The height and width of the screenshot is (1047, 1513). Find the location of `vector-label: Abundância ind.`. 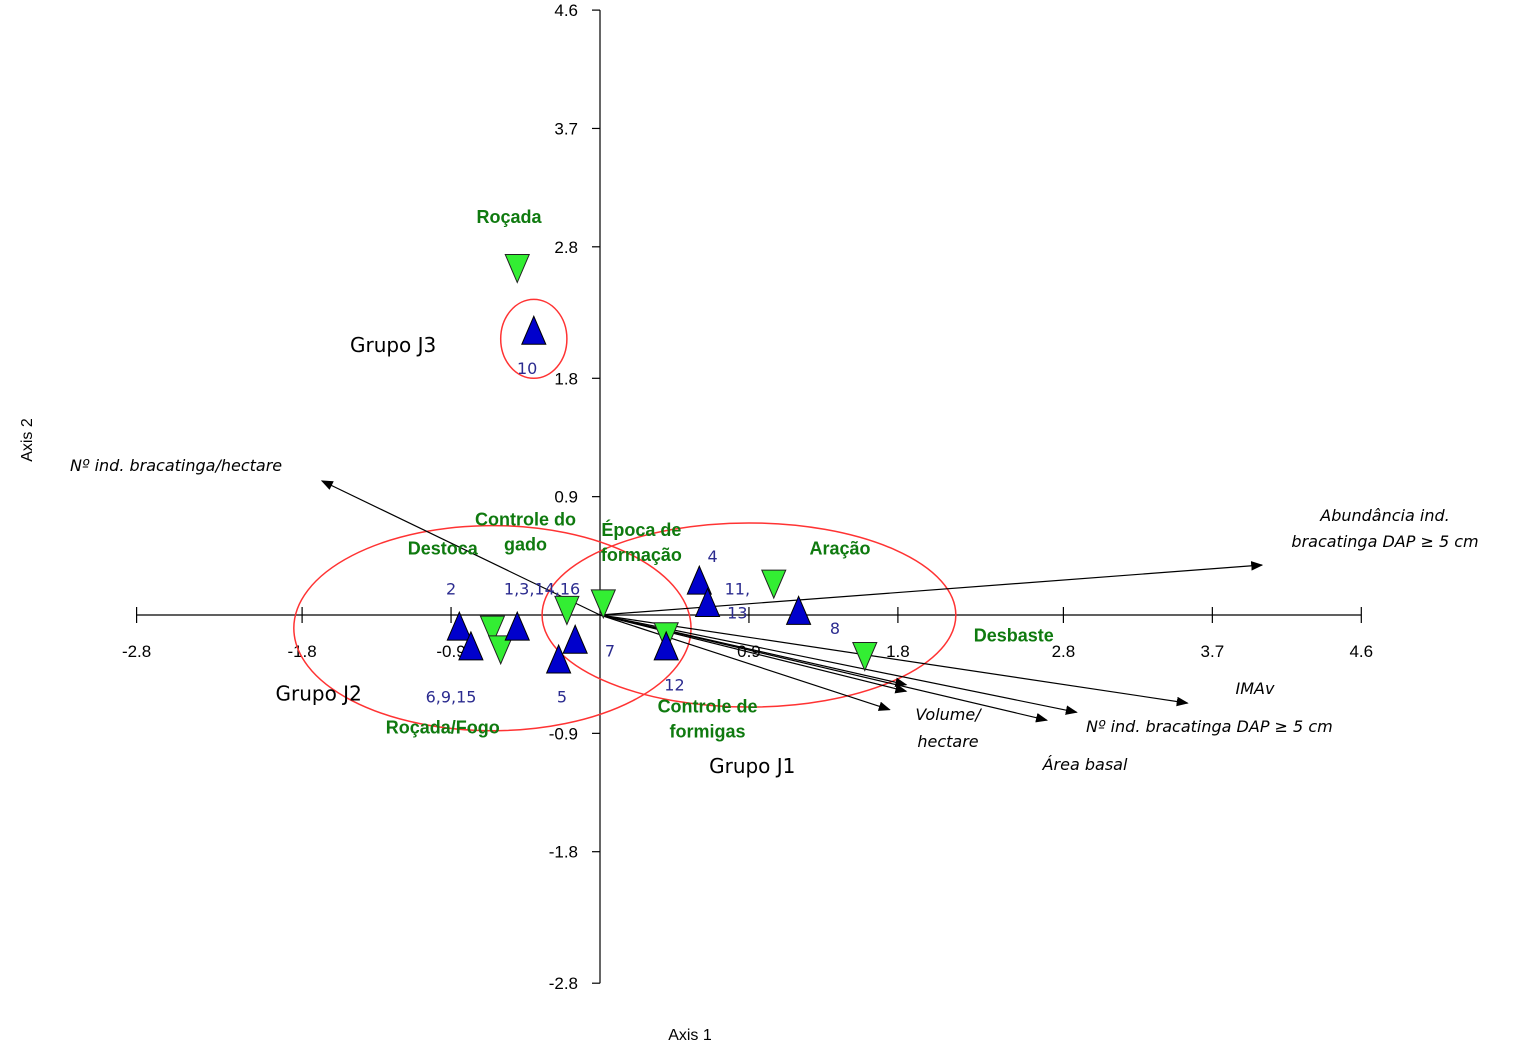

vector-label: Abundância ind. is located at coordinates (1384, 515).